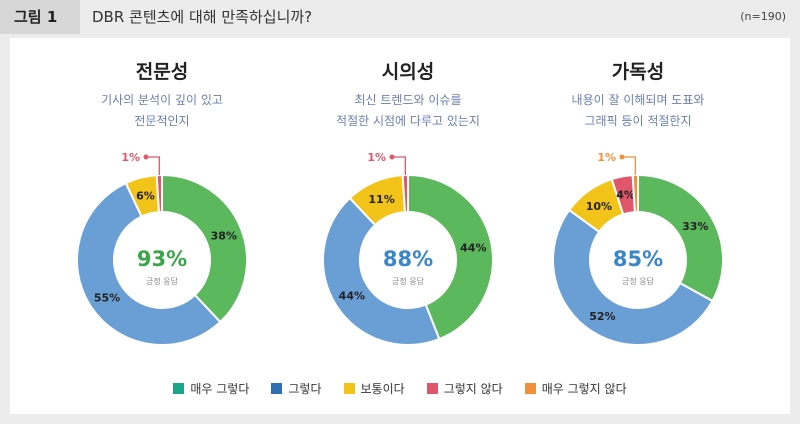 The height and width of the screenshot is (424, 800). What do you see at coordinates (473, 388) in the screenshot?
I see `legend-label: 그렇지 않다` at bounding box center [473, 388].